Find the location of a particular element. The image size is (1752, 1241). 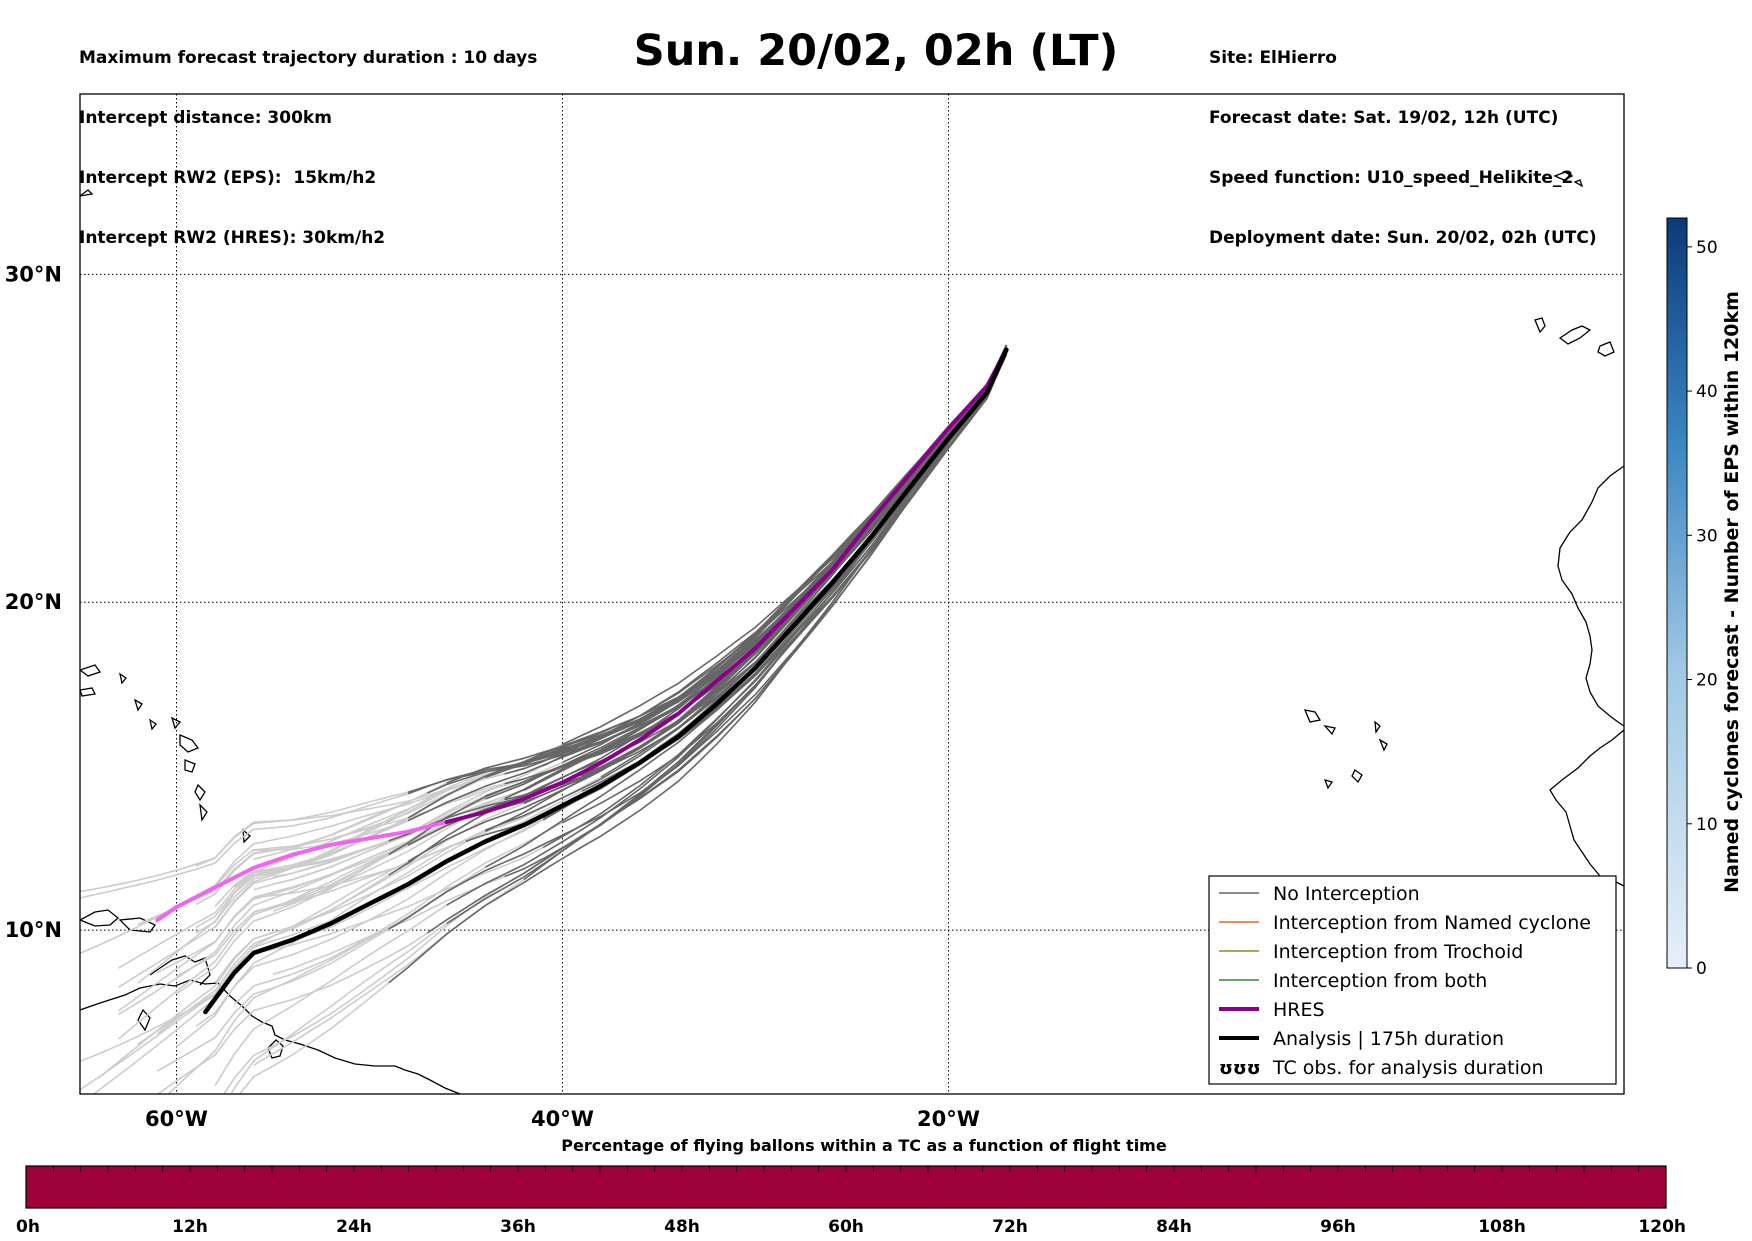

legend-entry: Interception from Trochoid is located at coordinates (1371, 952).